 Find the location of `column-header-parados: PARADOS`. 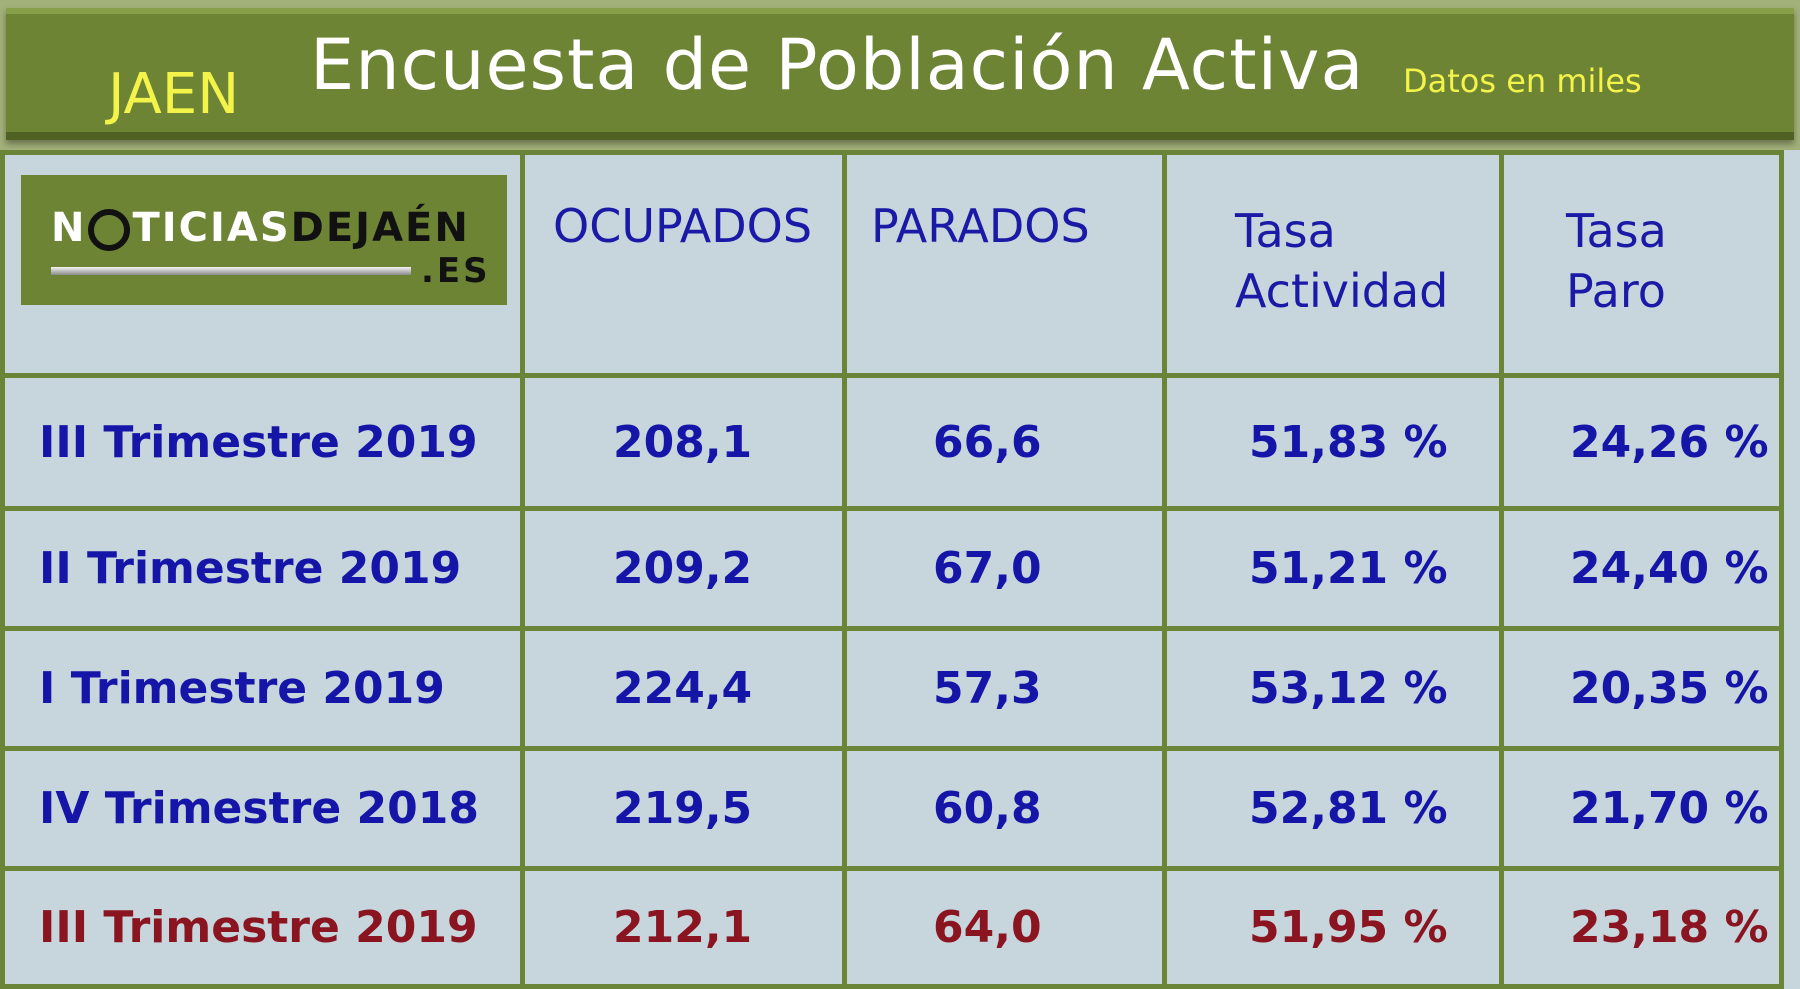

column-header-parados: PARADOS is located at coordinates (1004, 264).